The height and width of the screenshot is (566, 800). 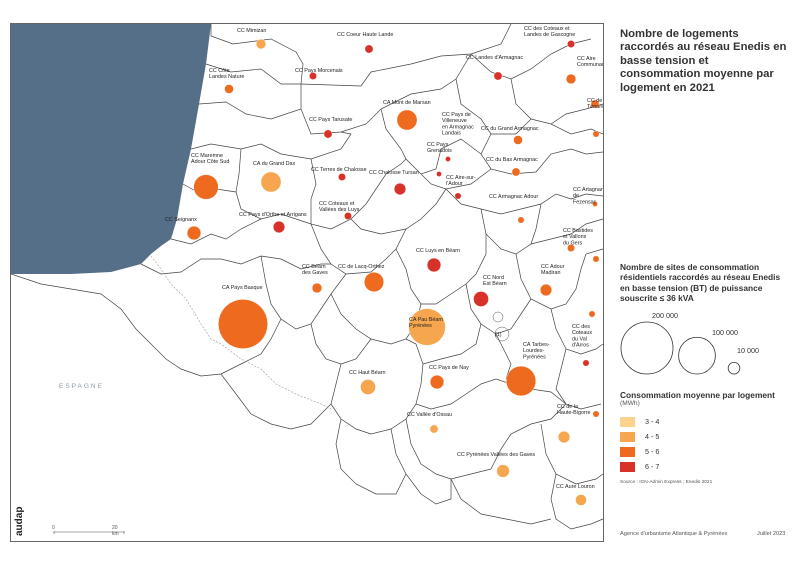 What do you see at coordinates (536, 351) in the screenshot?
I see `commune-label: CA Tarbes-Lourdes-Pyrénées` at bounding box center [536, 351].